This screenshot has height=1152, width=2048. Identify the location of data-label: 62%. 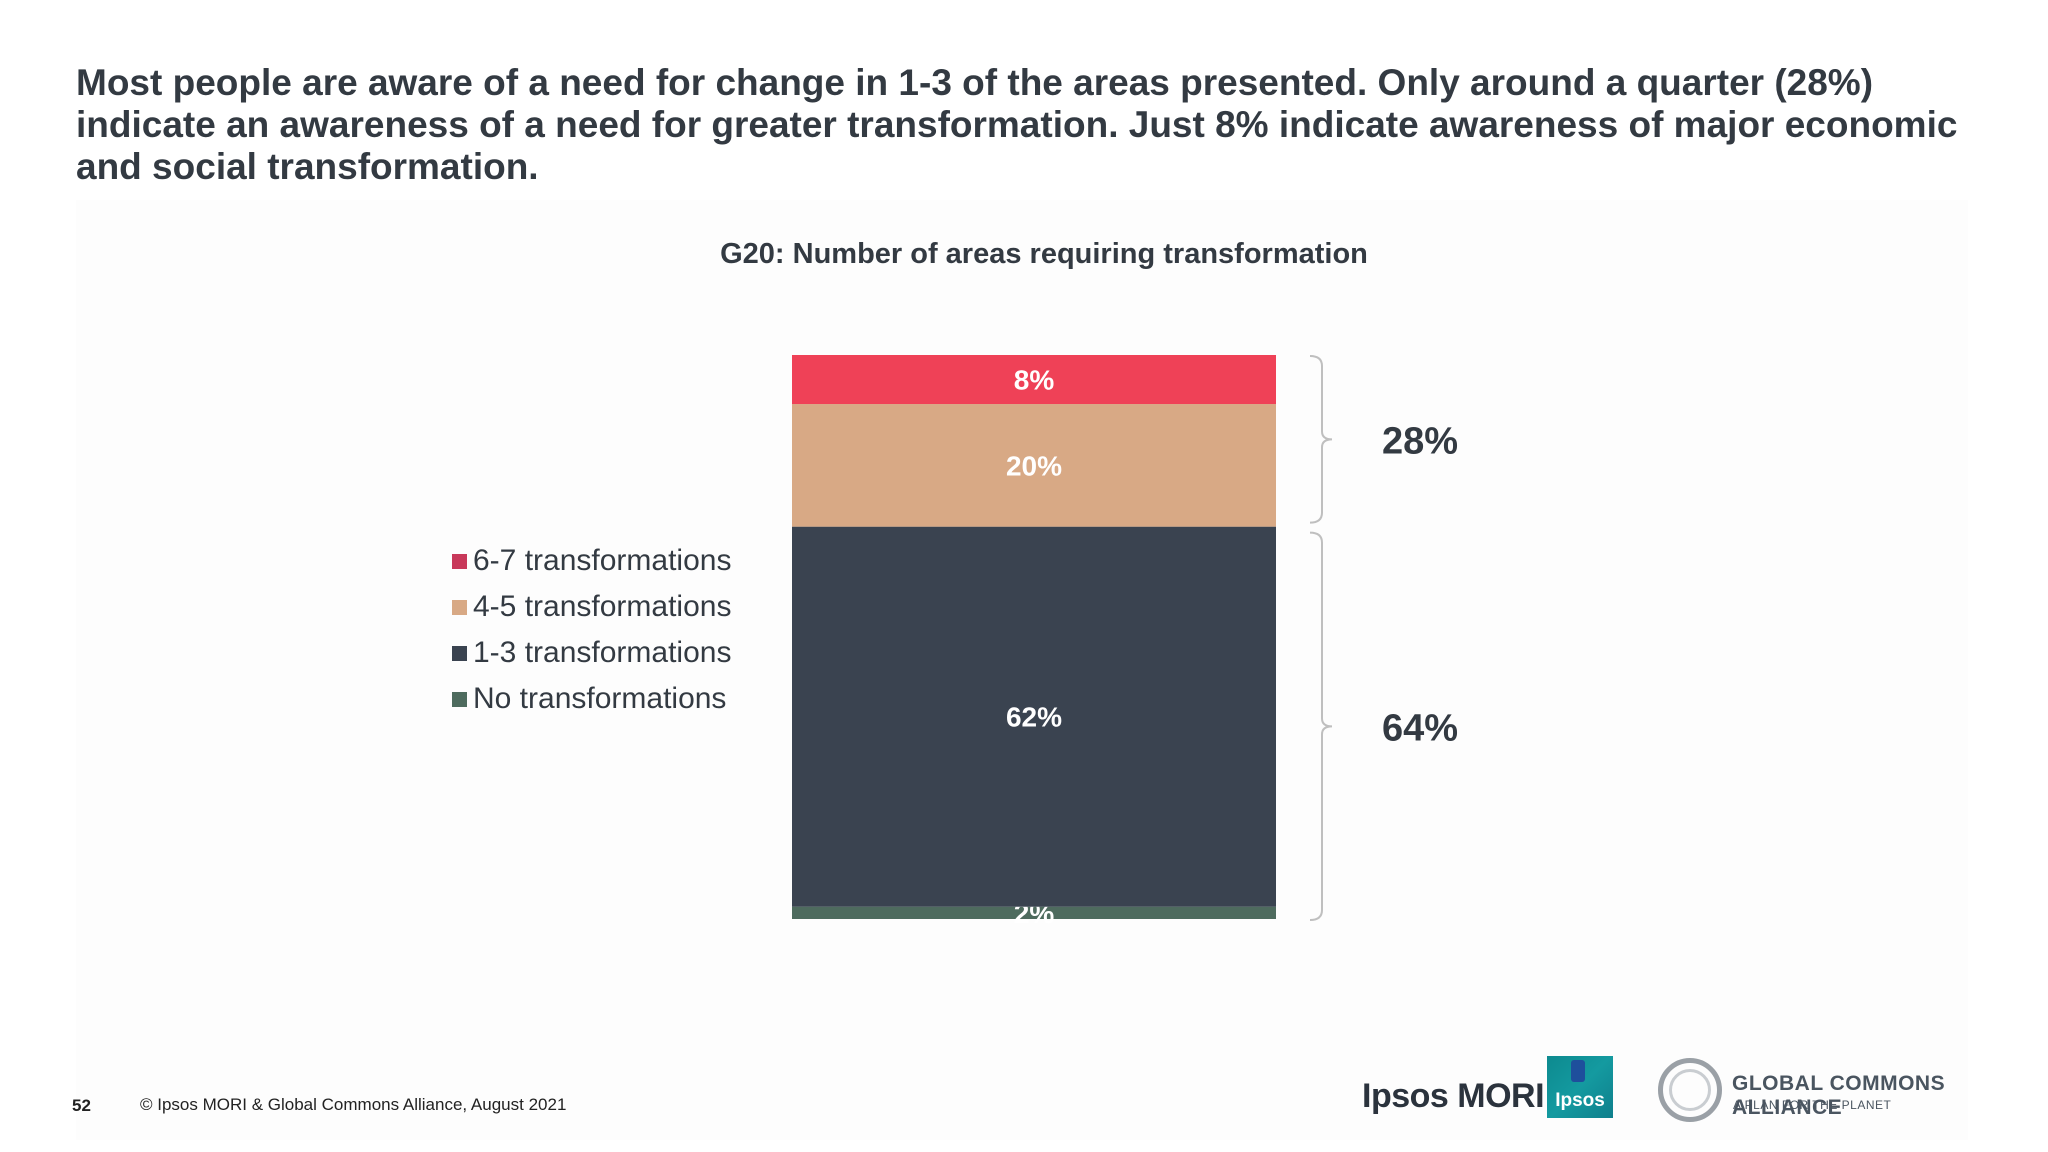
(1034, 717).